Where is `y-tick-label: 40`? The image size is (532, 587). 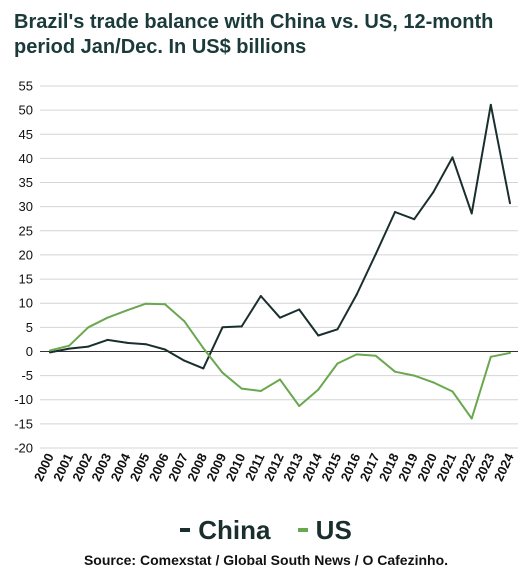 y-tick-label: 40 is located at coordinates (26, 158).